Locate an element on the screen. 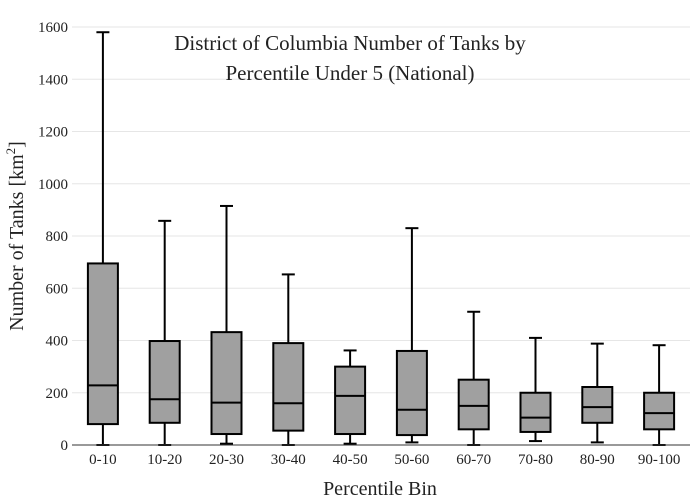 The image size is (700, 500). x-tick-label: 60-70 is located at coordinates (473, 460).